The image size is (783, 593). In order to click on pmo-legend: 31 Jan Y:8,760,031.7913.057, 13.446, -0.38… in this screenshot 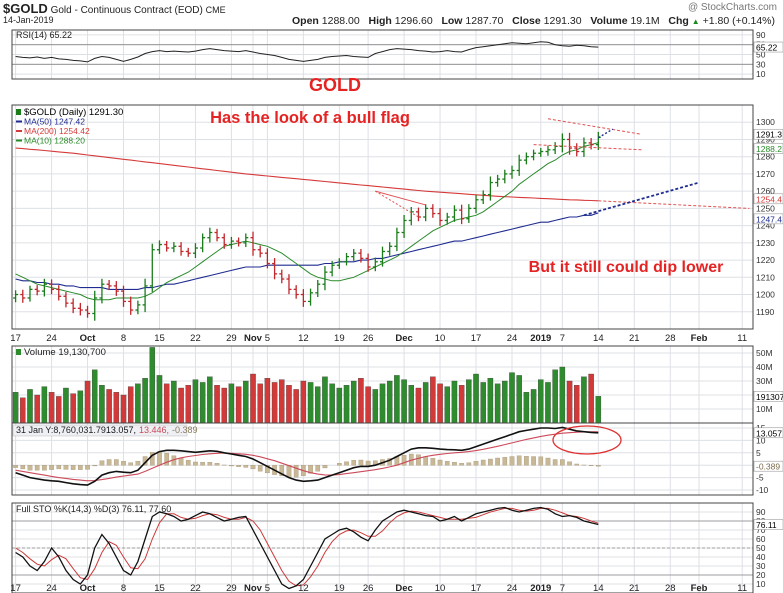, I will do `click(107, 430)`.